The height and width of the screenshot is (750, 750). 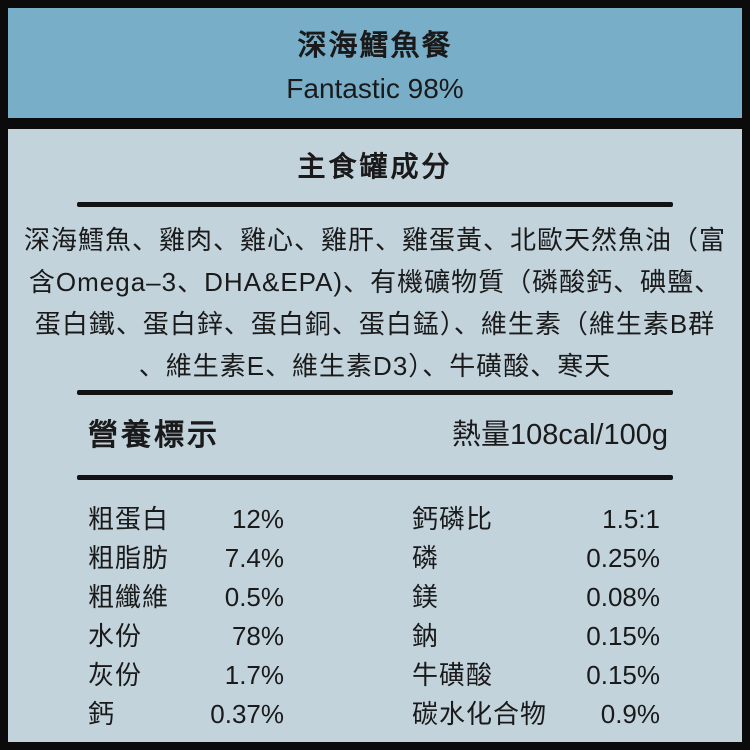 I want to click on nutrition-row: 鎂 0.08%, so click(x=536, y=597).